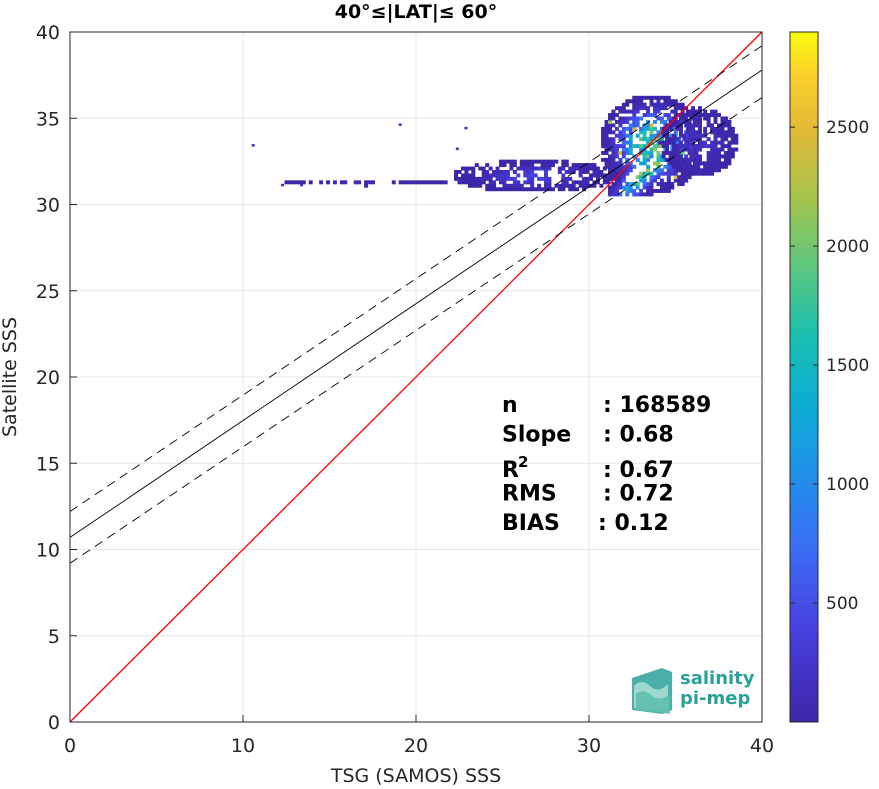 The height and width of the screenshot is (789, 879). Describe the element at coordinates (48, 551) in the screenshot. I see `y-tick-label: 10` at that location.